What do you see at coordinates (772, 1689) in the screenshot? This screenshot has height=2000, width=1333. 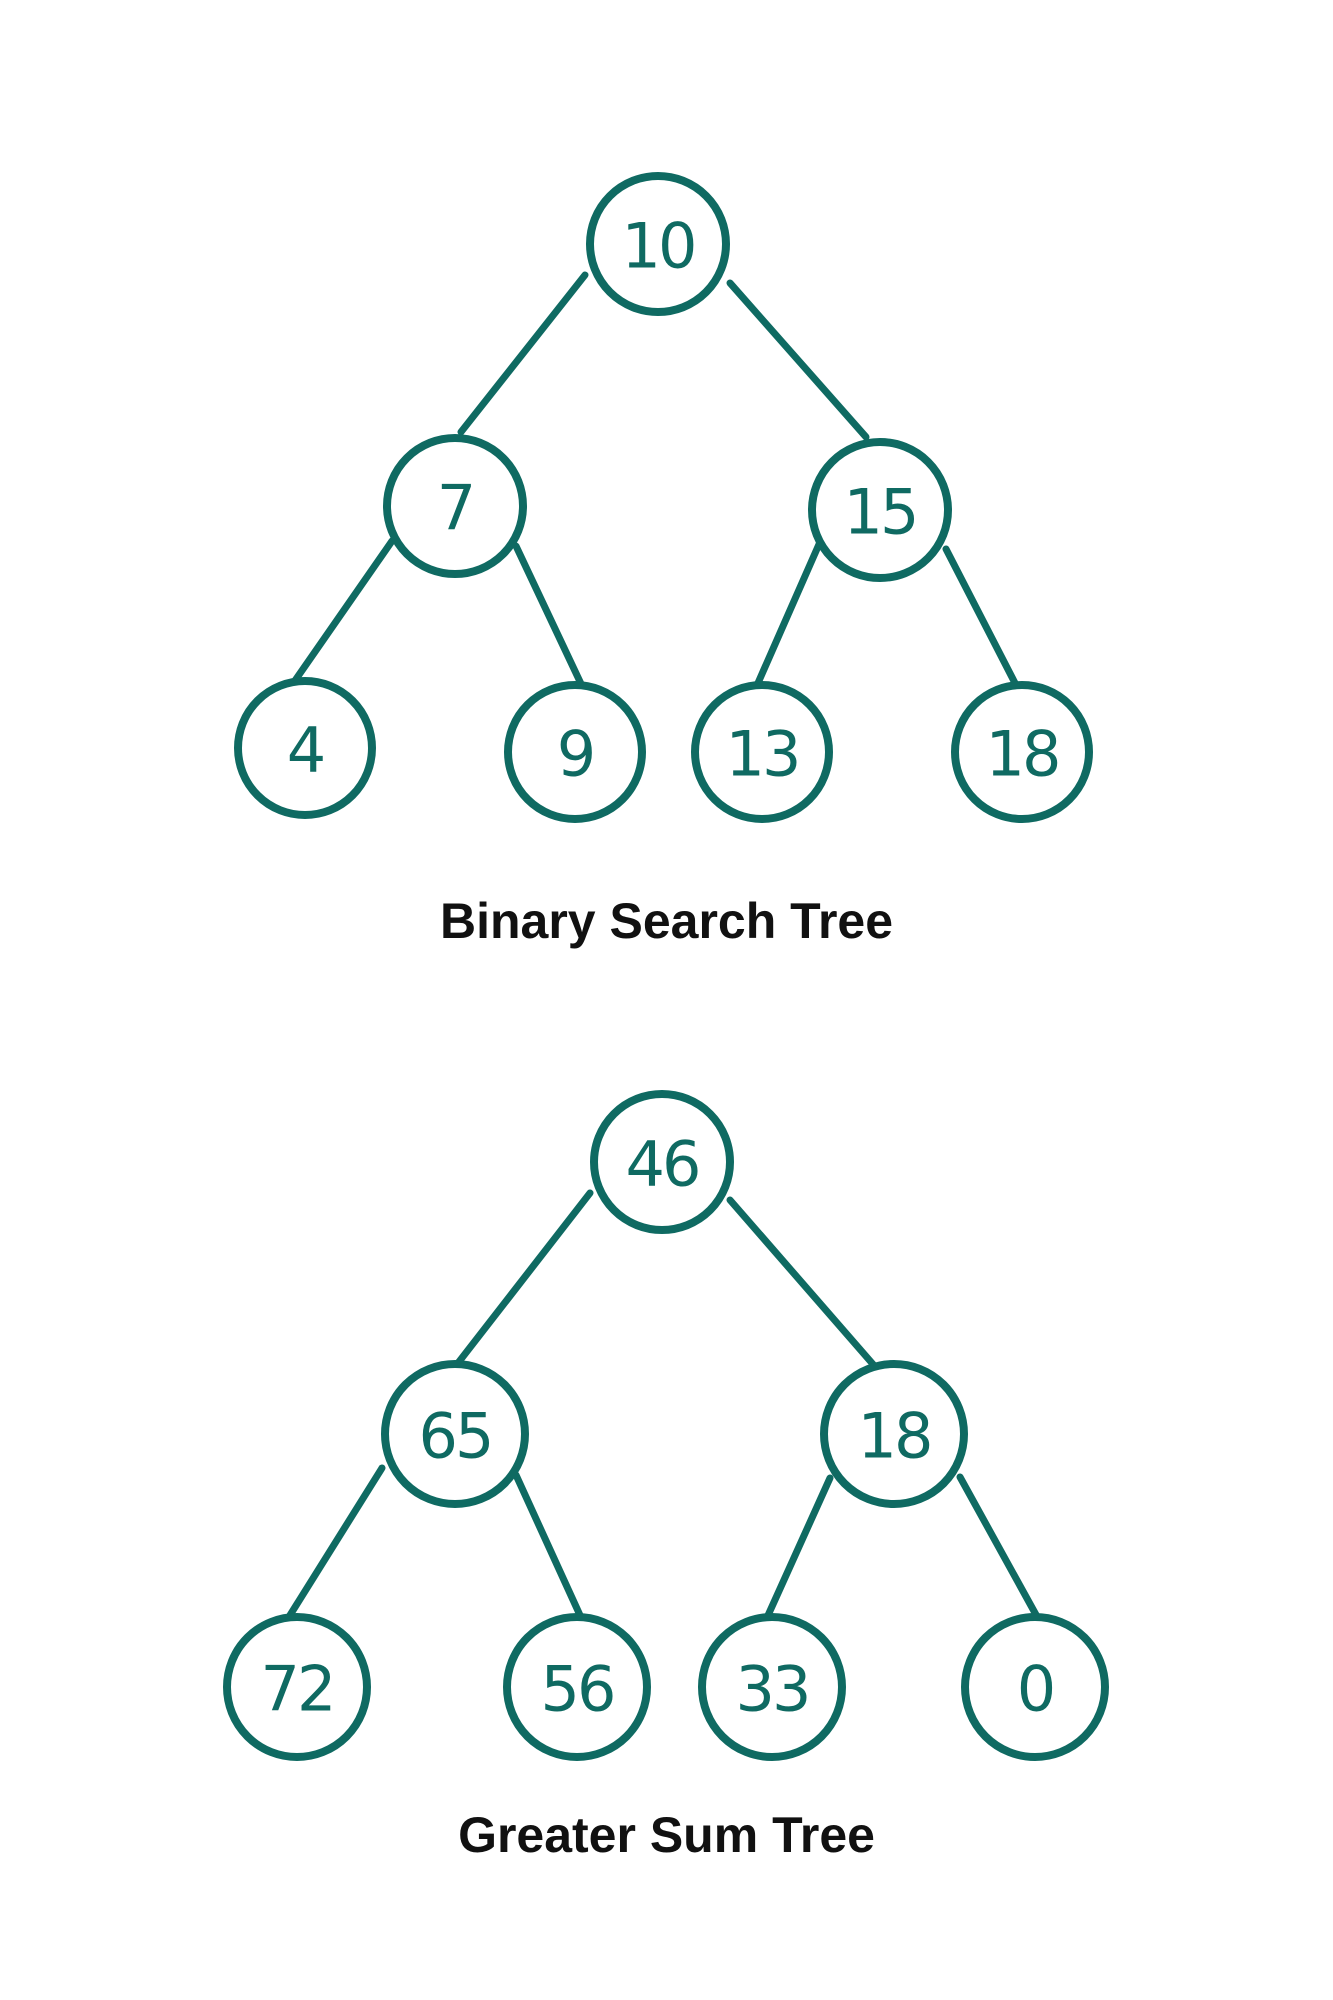 I see `node-label: 33` at bounding box center [772, 1689].